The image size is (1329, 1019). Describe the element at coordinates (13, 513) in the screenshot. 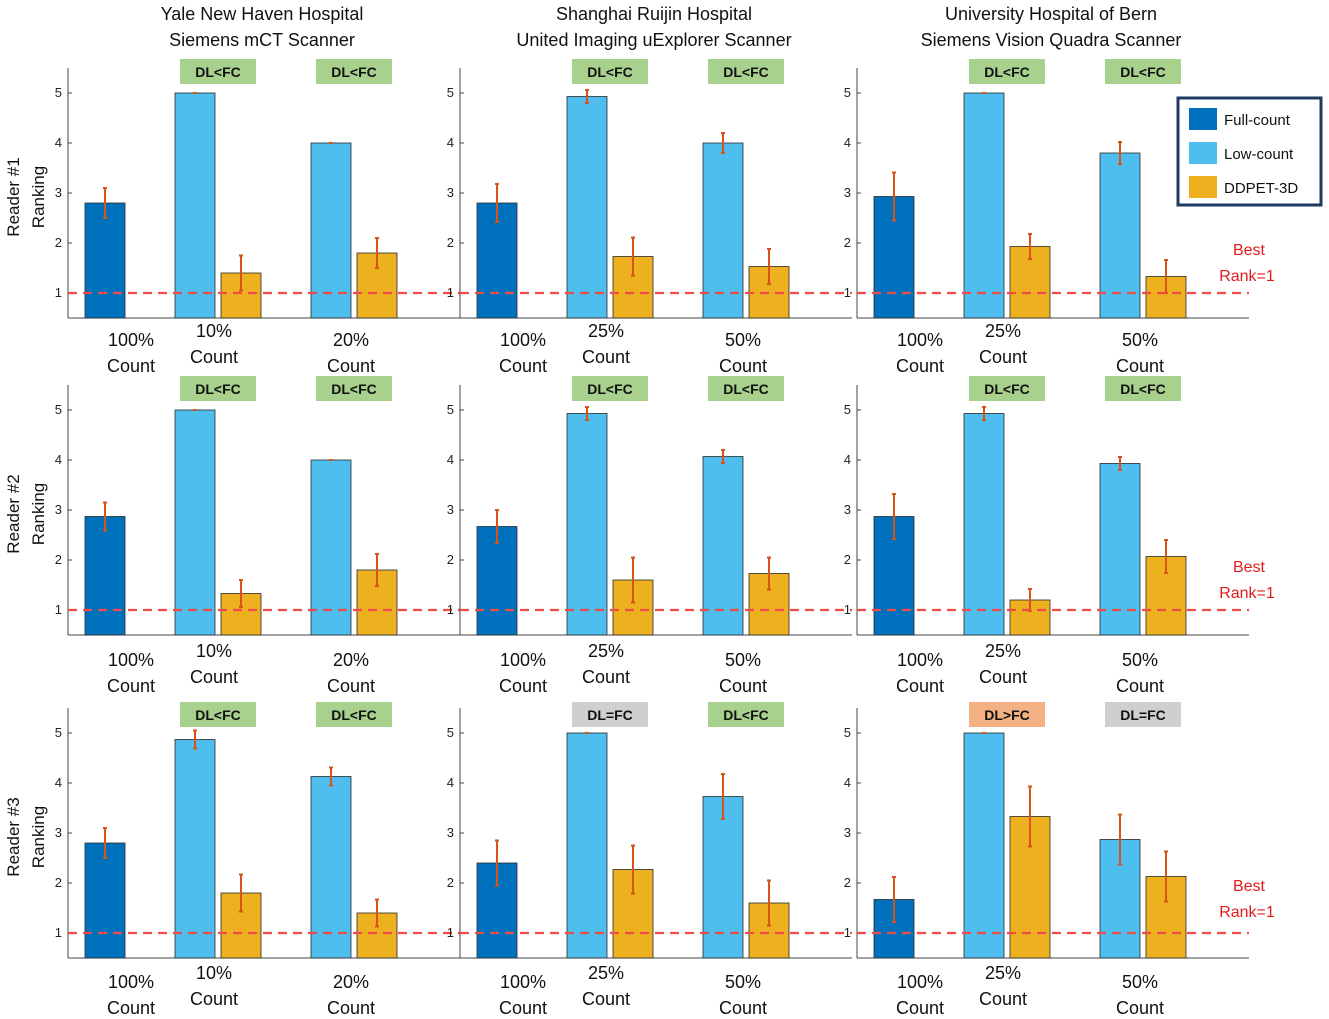

I see `reader-label: Reader #2` at that location.